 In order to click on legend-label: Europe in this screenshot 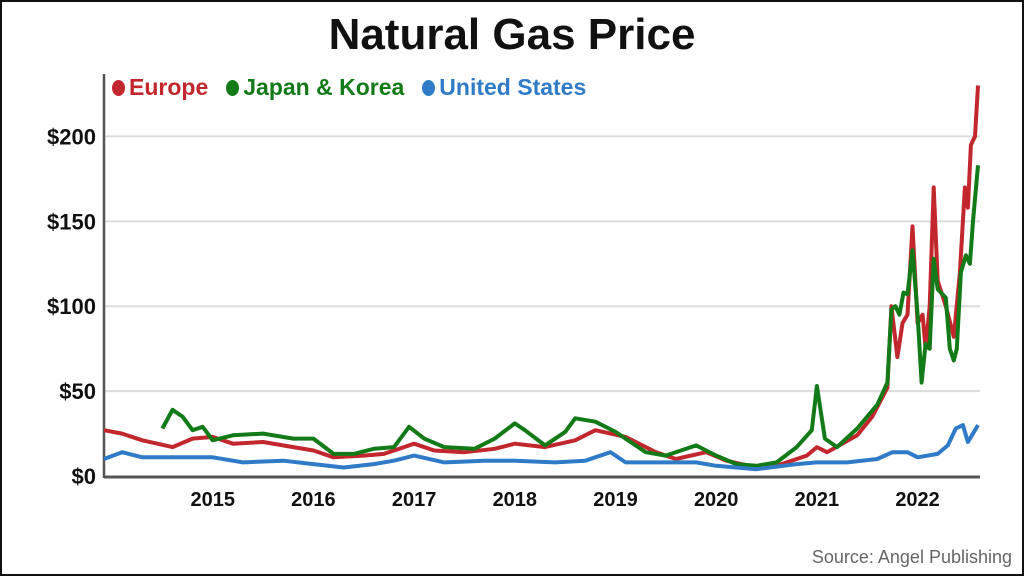, I will do `click(169, 87)`.